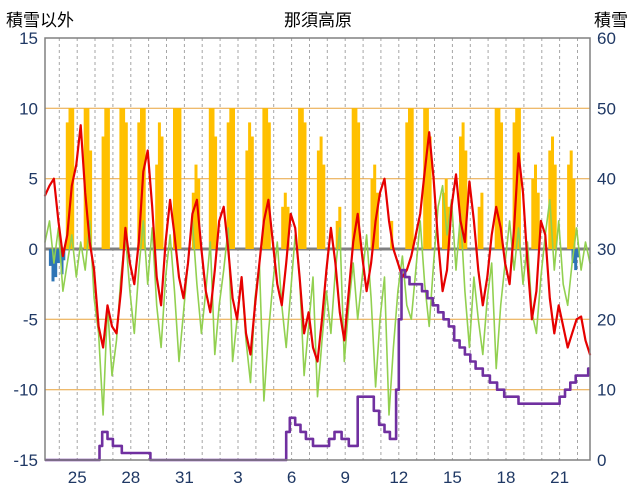  I want to click on x-axis-tick-label: 28, so click(130, 477).